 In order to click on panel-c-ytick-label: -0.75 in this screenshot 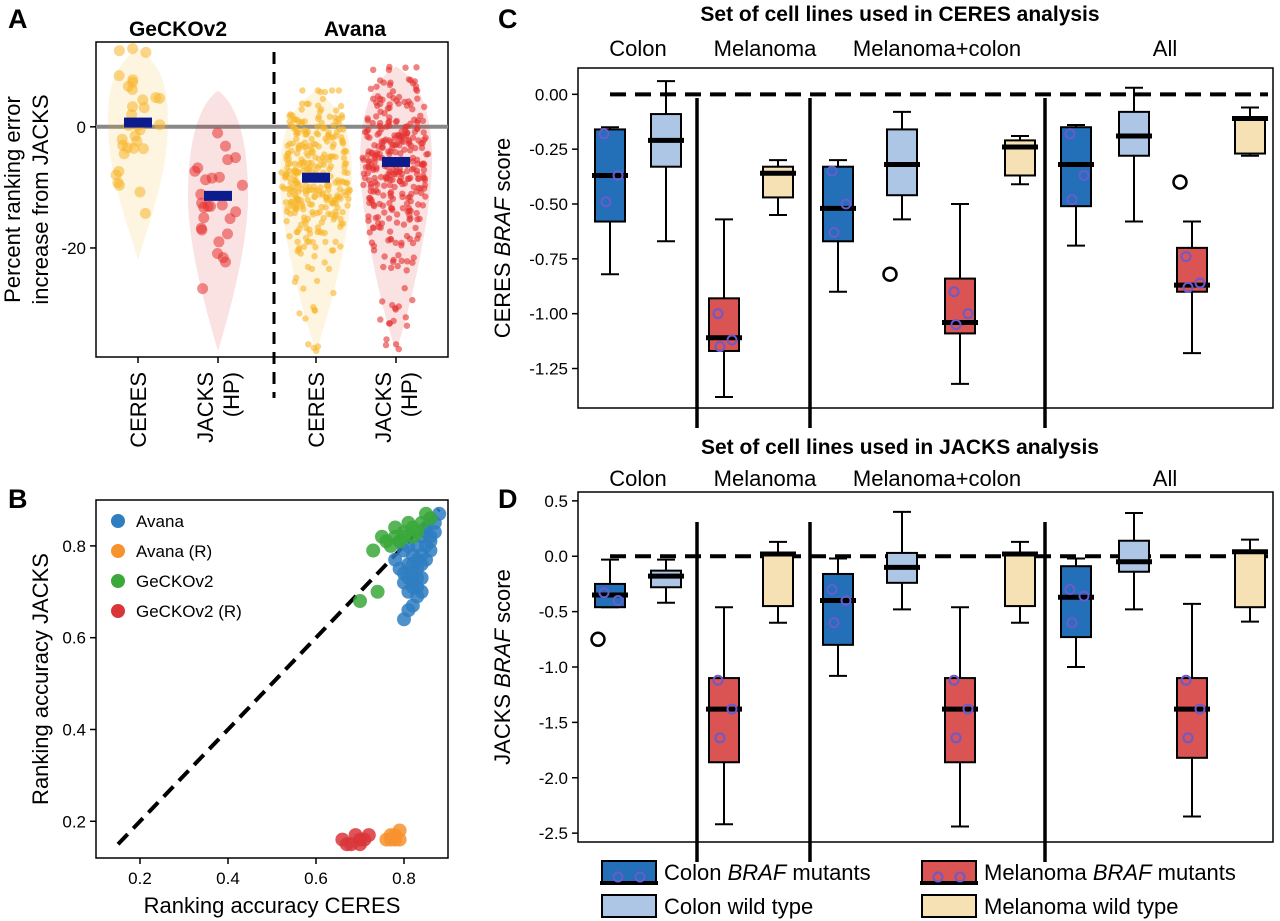, I will do `click(548, 259)`.